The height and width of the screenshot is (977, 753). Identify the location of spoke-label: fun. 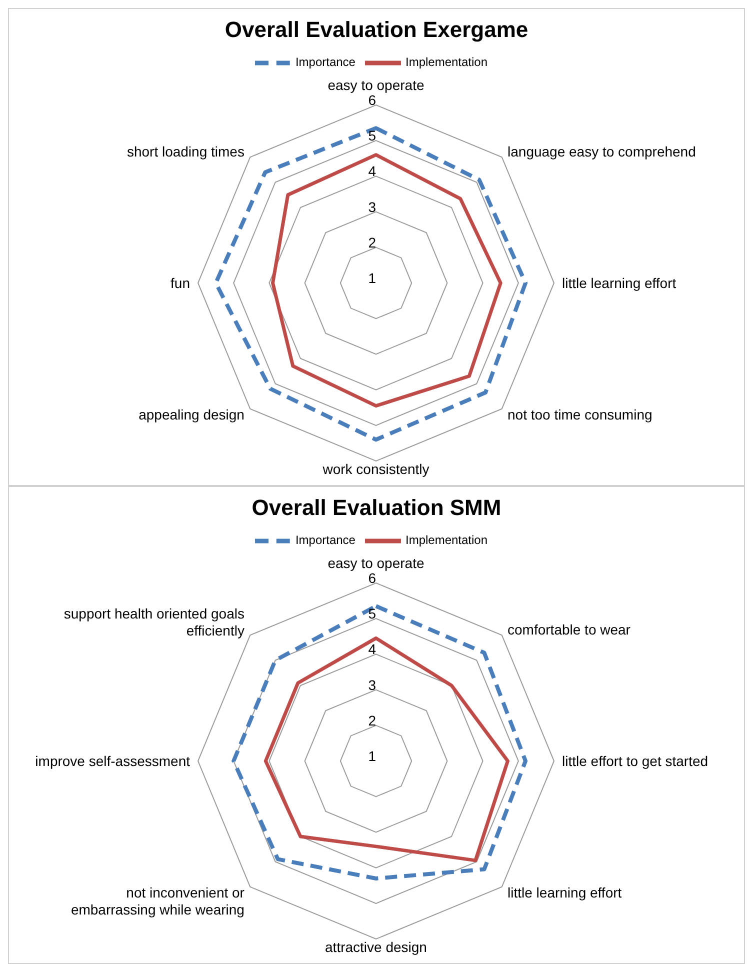
(180, 283).